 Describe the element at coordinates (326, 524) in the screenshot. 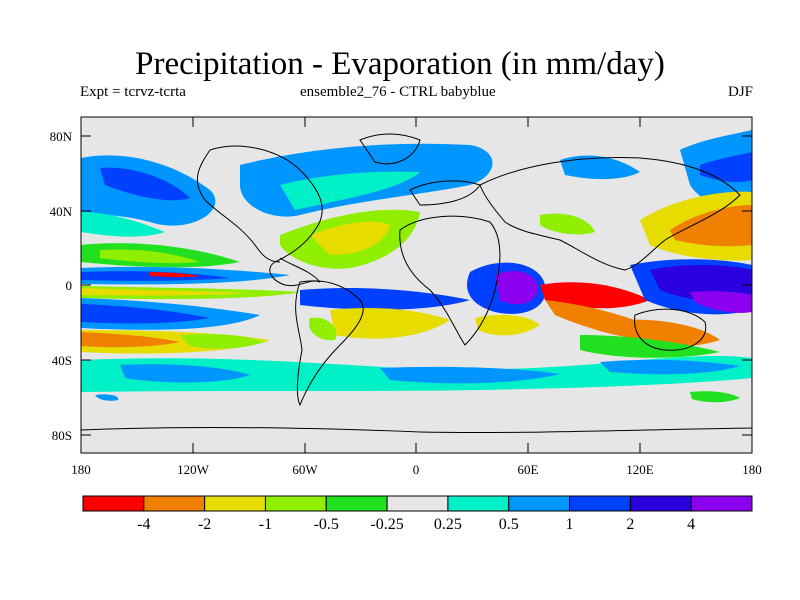

I see `colorbar-label: -0.5` at that location.